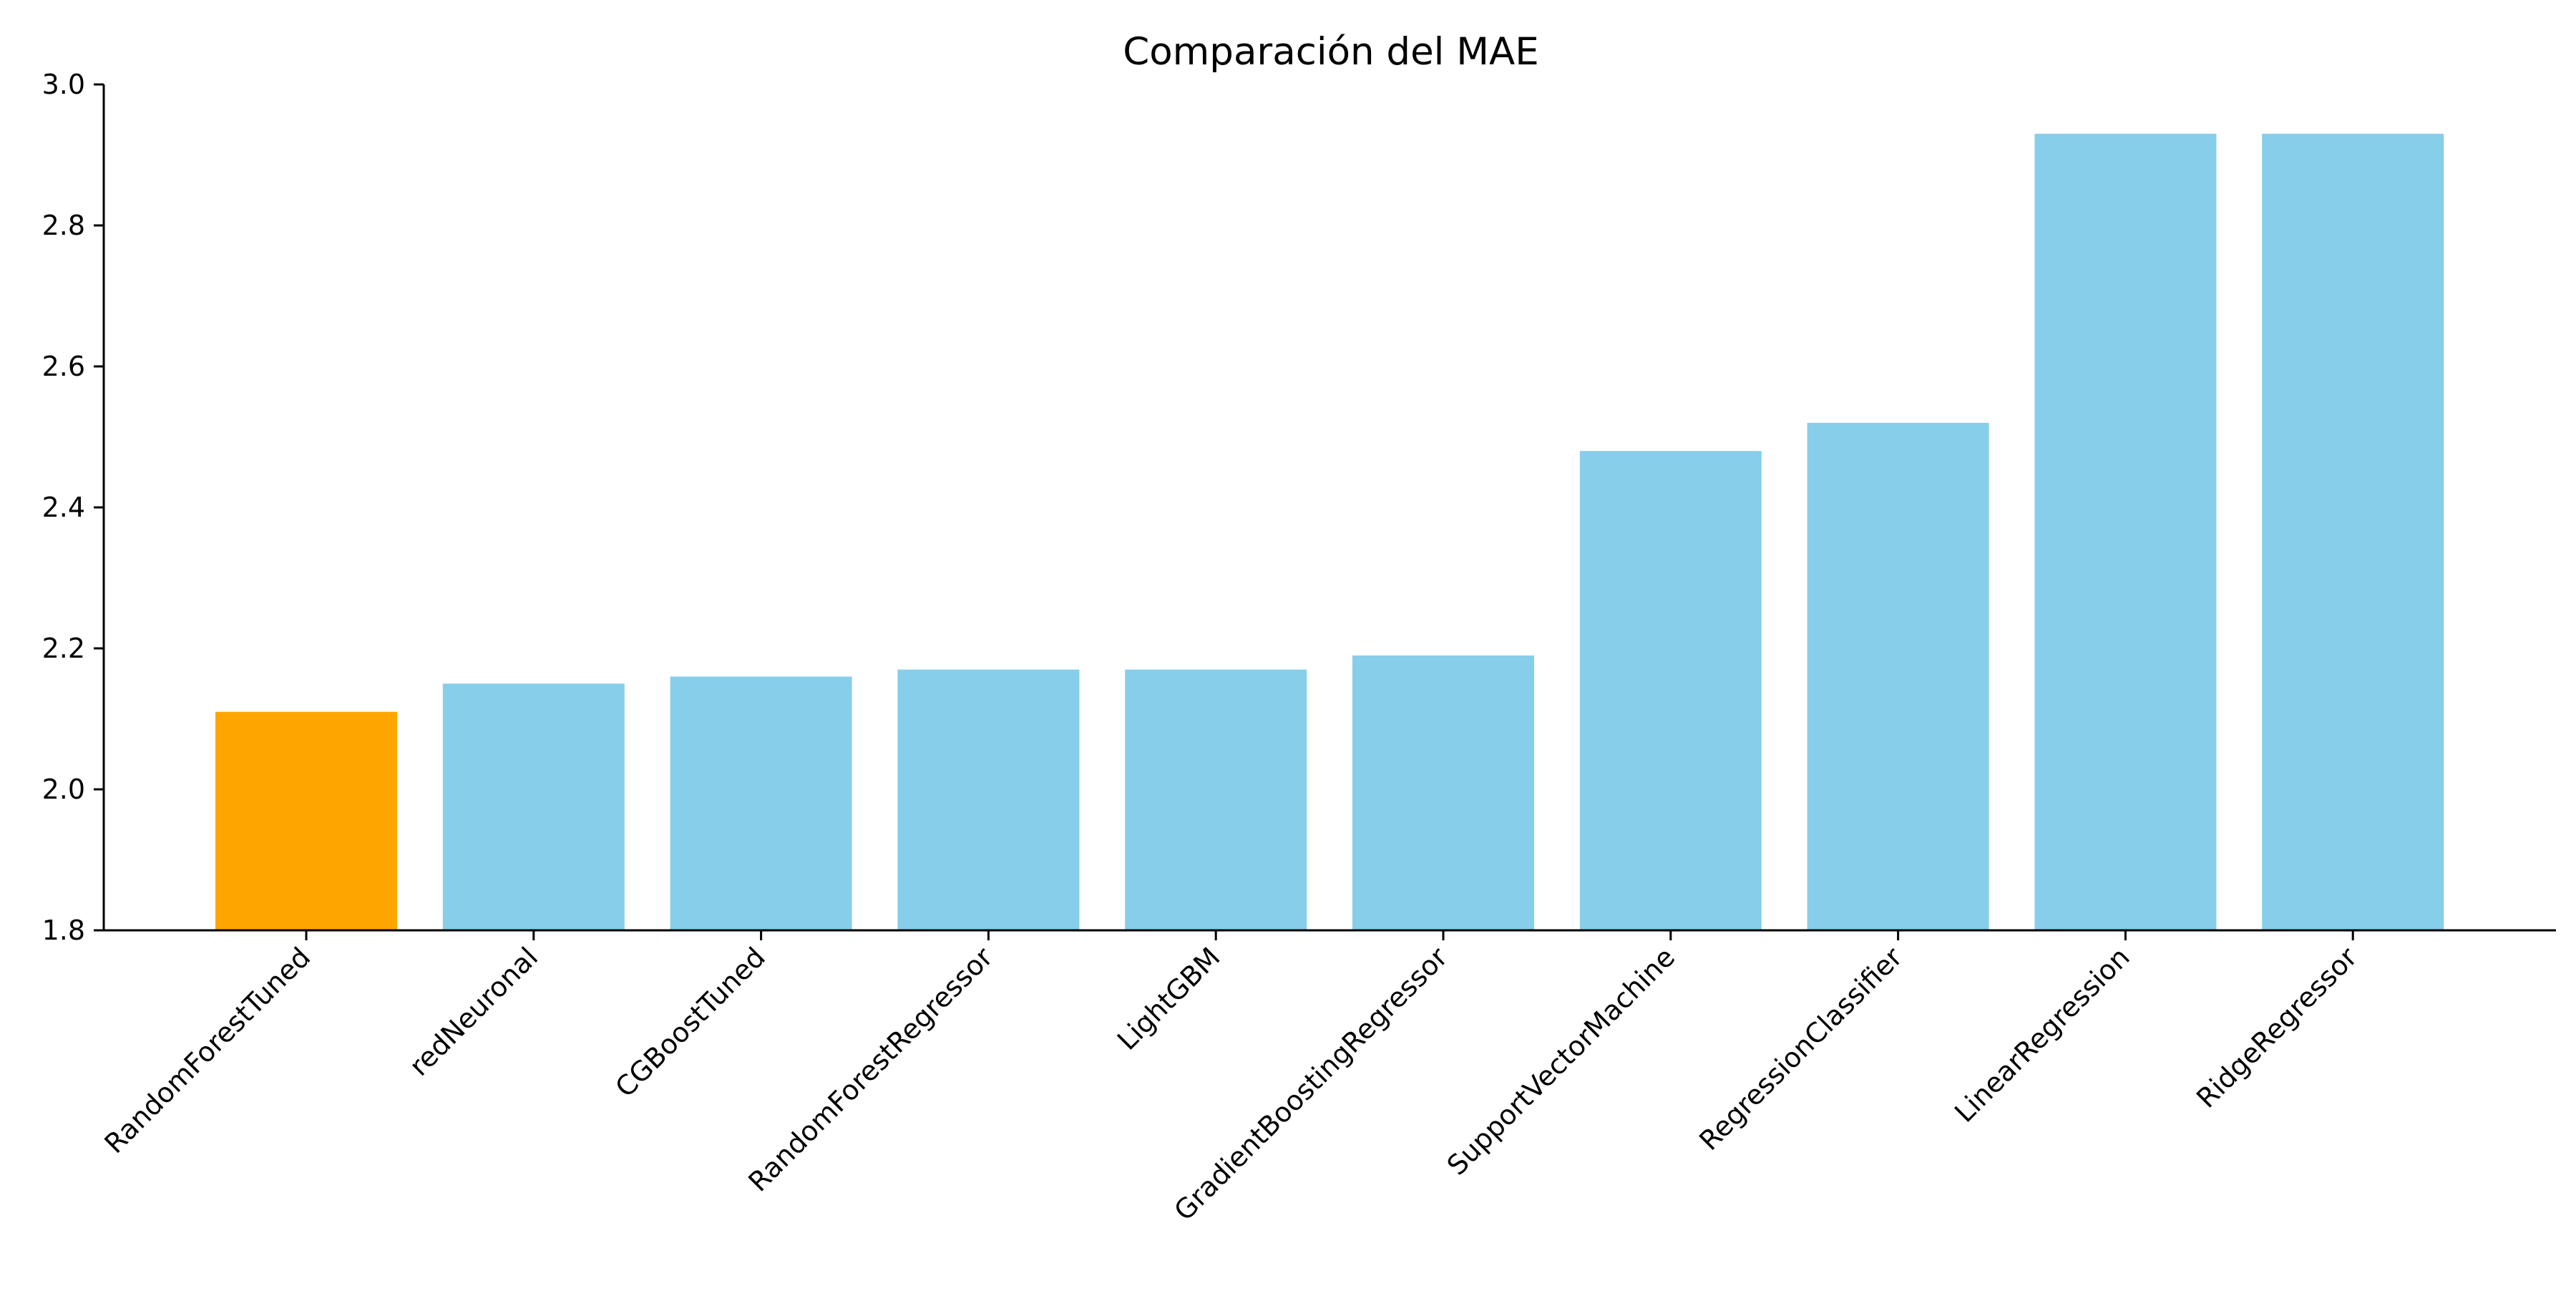 The height and width of the screenshot is (1291, 2576). Describe the element at coordinates (2353, 531) in the screenshot. I see `bar-RidgeRegressor` at that location.